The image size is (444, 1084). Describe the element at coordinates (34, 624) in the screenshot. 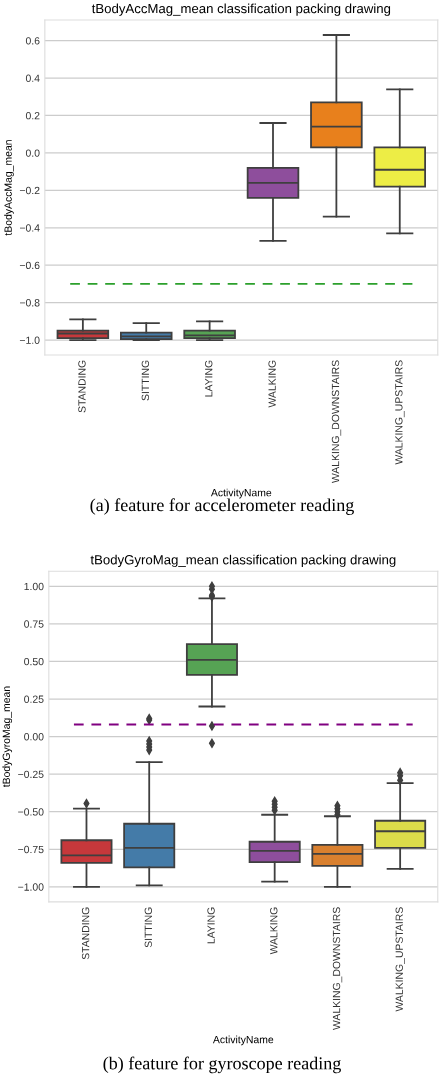

I see `y-tick-label: 0.75` at that location.